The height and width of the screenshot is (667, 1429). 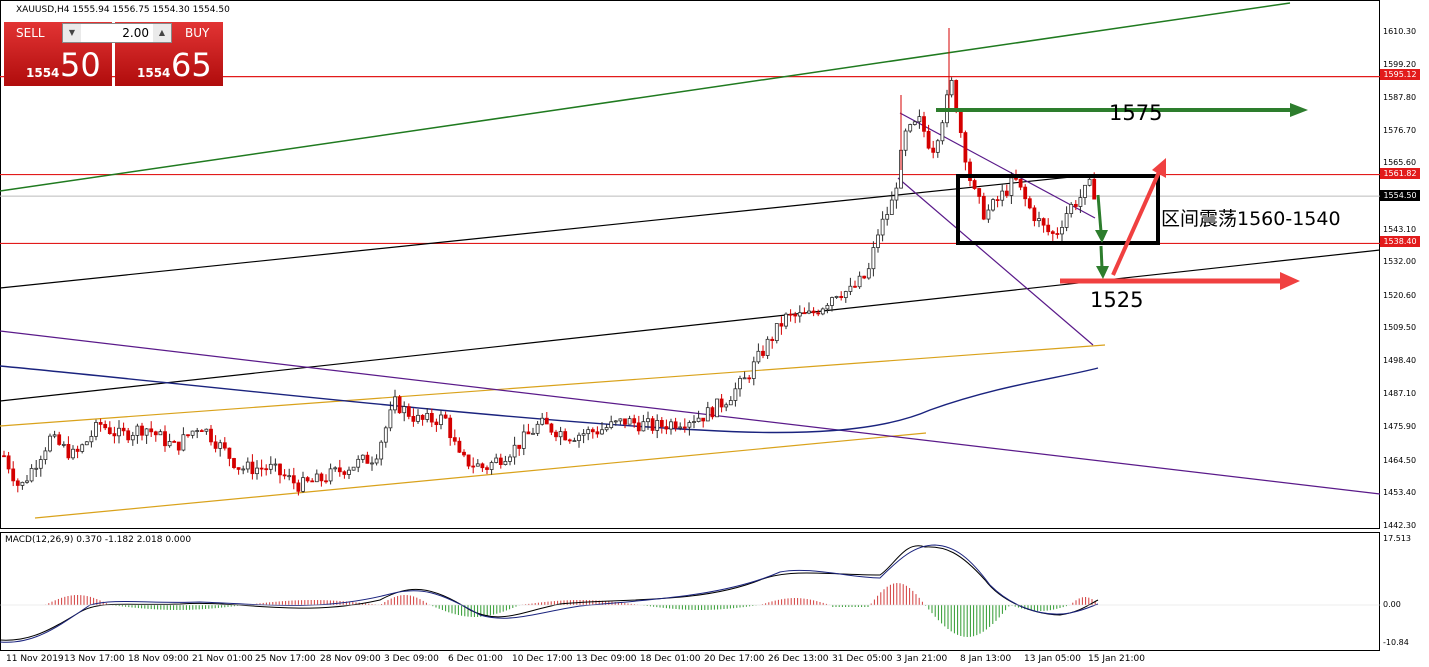 I want to click on sell-price-big: 50, so click(x=80, y=65).